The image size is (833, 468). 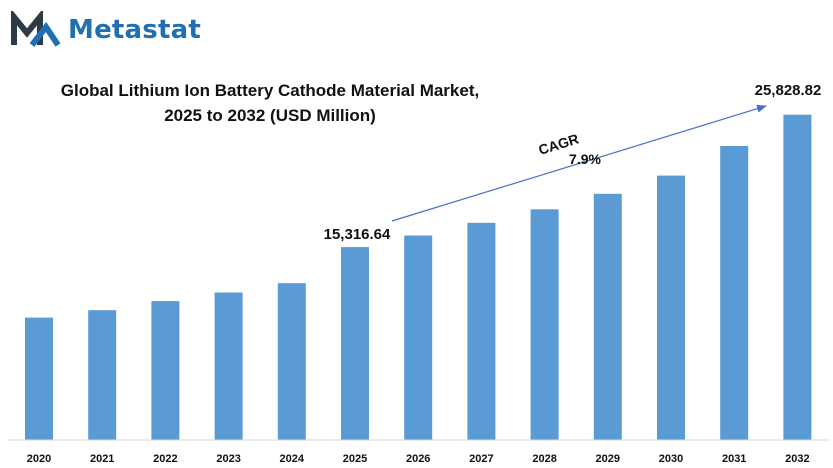 What do you see at coordinates (734, 459) in the screenshot?
I see `x-tick-label-2031: 2031` at bounding box center [734, 459].